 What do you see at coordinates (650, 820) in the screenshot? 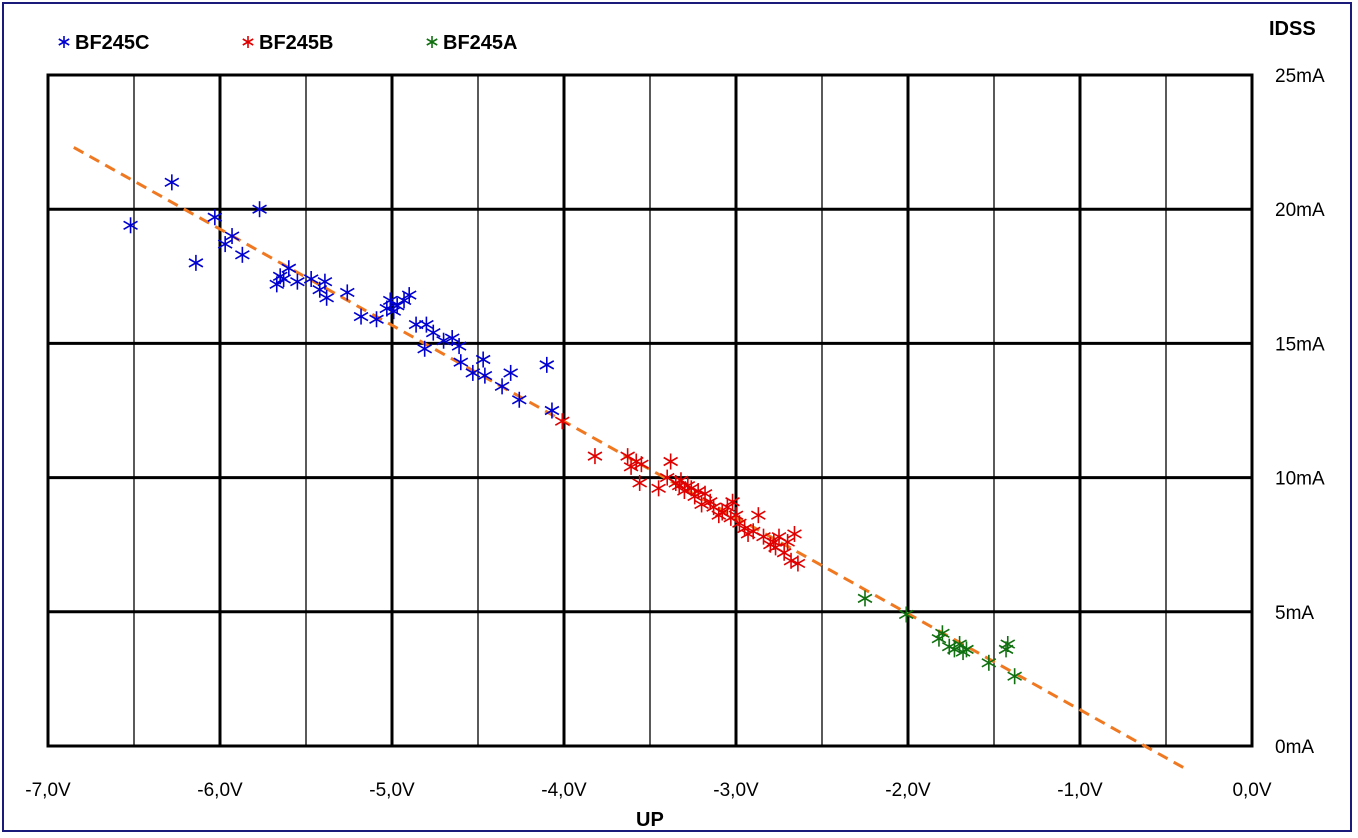
I see `x-axis-title: UP` at bounding box center [650, 820].